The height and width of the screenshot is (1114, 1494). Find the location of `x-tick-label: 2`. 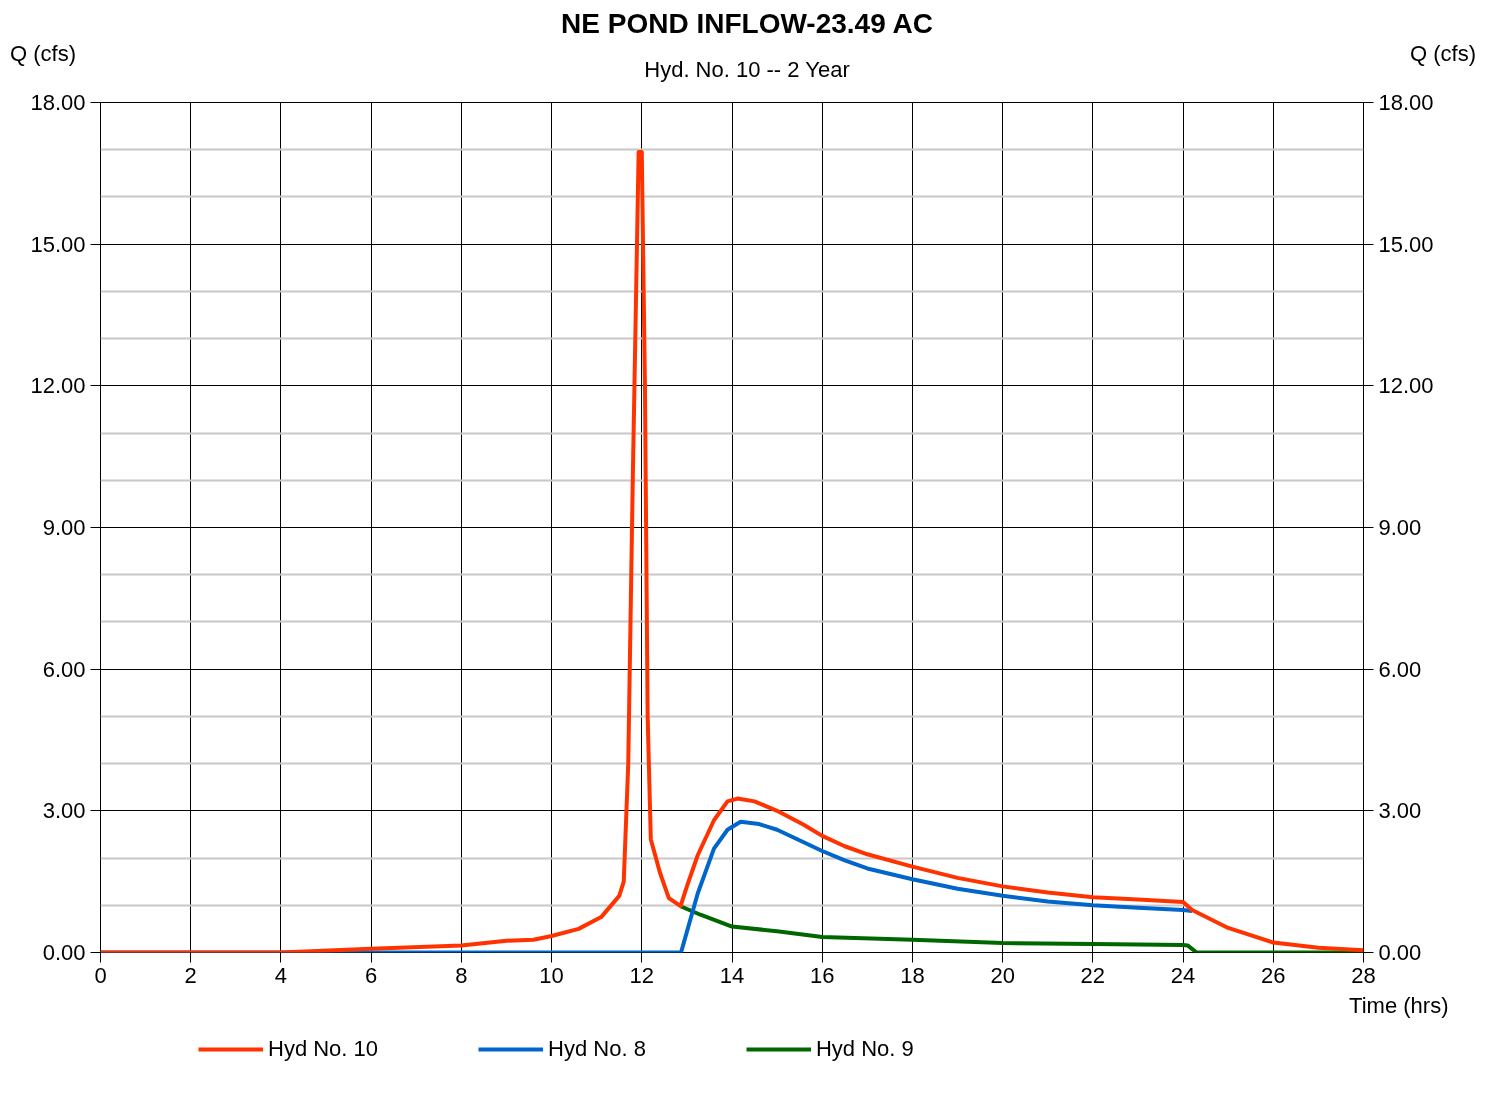

x-tick-label: 2 is located at coordinates (190, 975).